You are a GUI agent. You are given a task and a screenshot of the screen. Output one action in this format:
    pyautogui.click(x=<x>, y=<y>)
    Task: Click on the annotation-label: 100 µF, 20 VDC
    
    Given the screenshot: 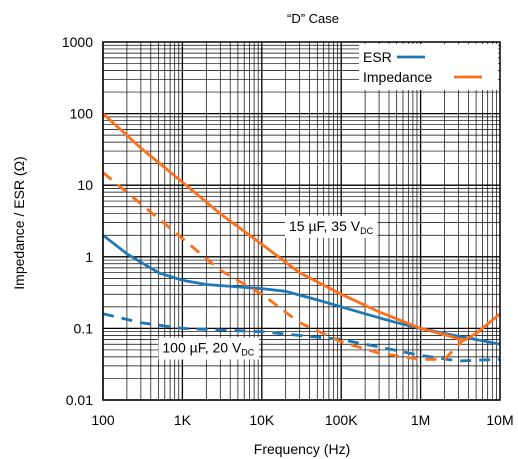 What is the action you would take?
    pyautogui.click(x=208, y=349)
    